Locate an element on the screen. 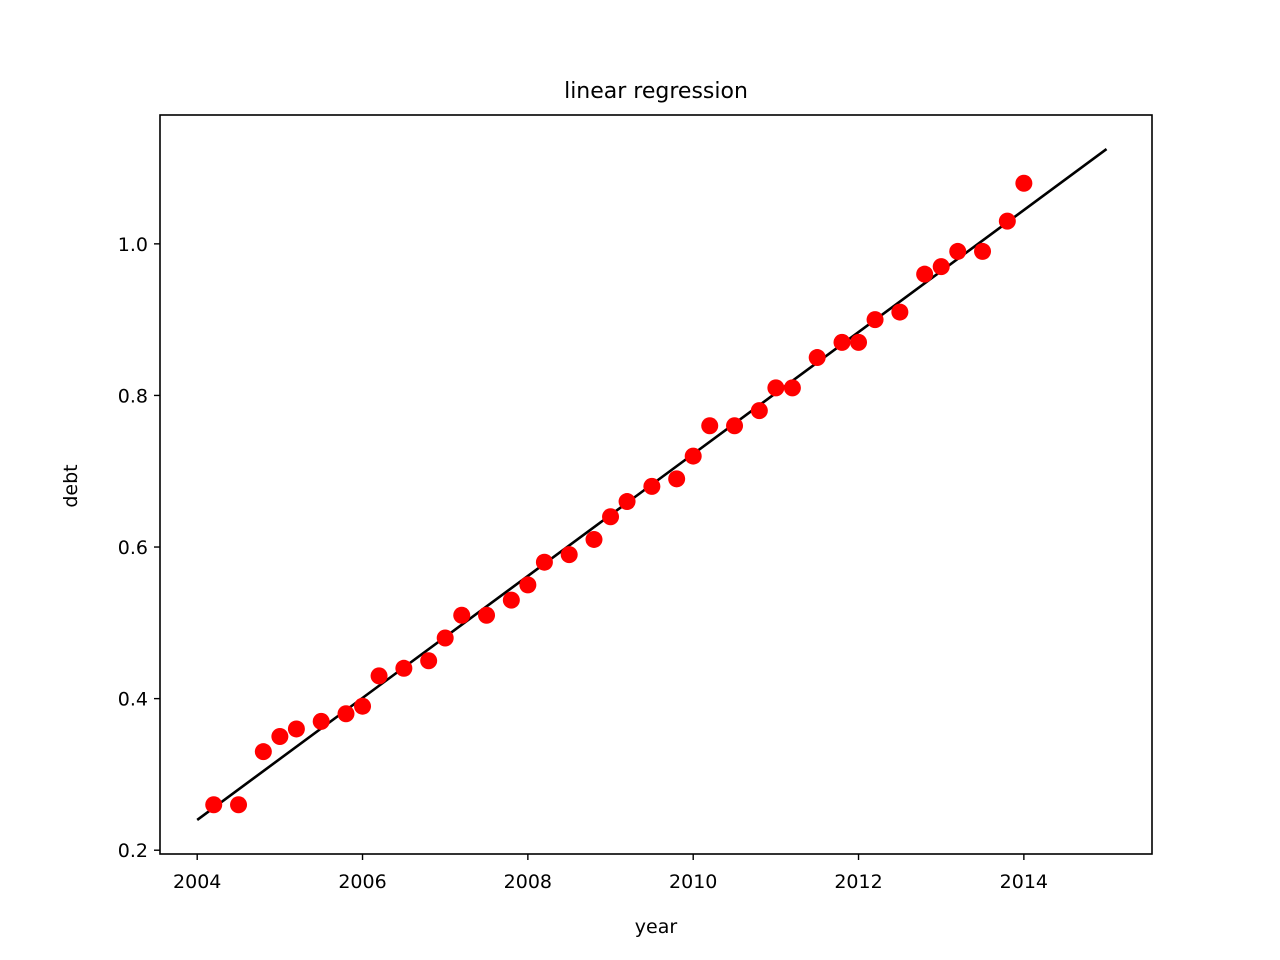  x-tick-label: 2008 is located at coordinates (528, 882).